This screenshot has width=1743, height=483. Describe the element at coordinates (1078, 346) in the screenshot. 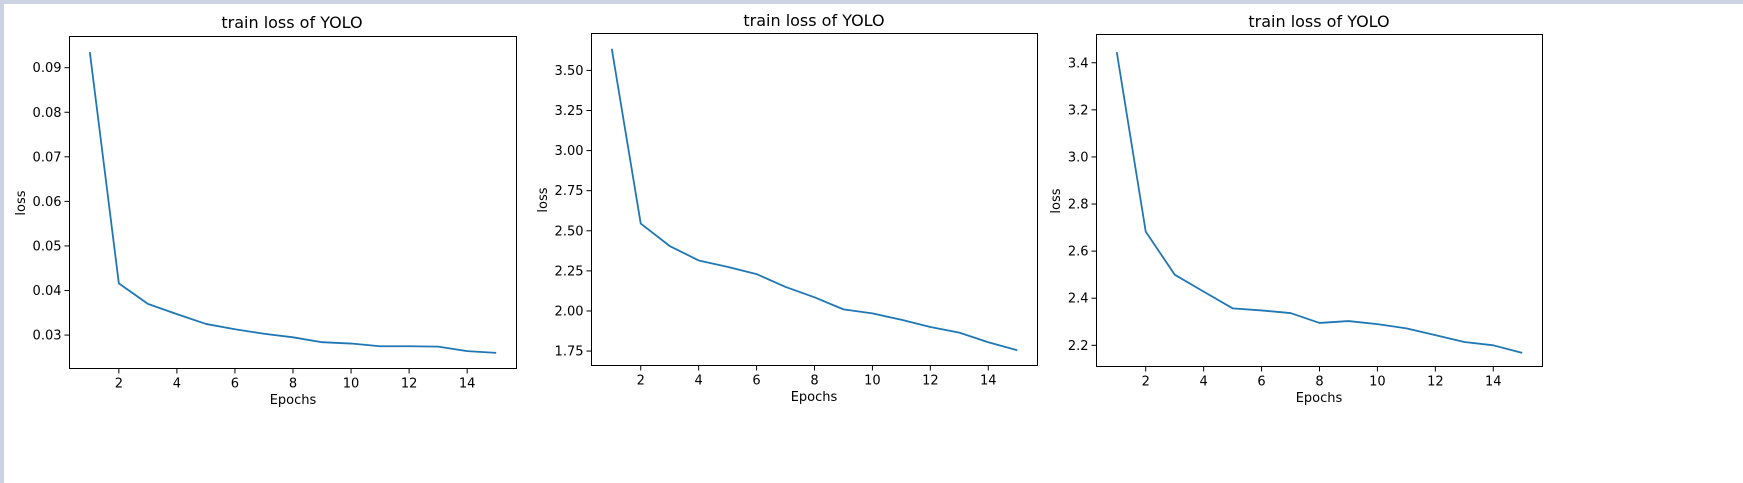

I see `y-tick-label: 2.2` at that location.